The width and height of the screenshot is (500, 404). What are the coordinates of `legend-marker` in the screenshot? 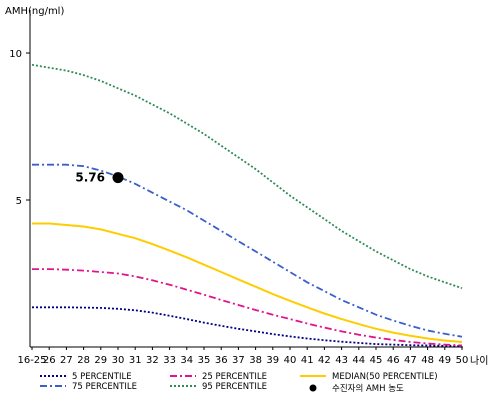 It's located at (313, 388).